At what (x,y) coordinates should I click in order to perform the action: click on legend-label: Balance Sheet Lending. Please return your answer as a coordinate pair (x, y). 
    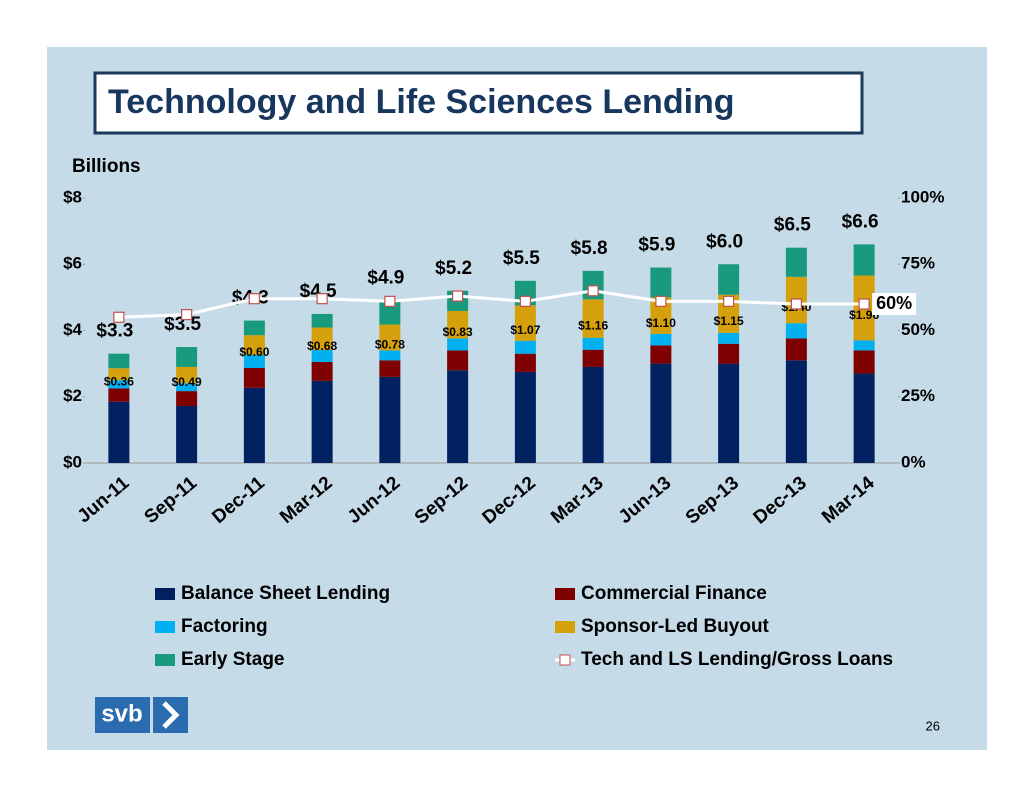
    Looking at the image, I should click on (285, 593).